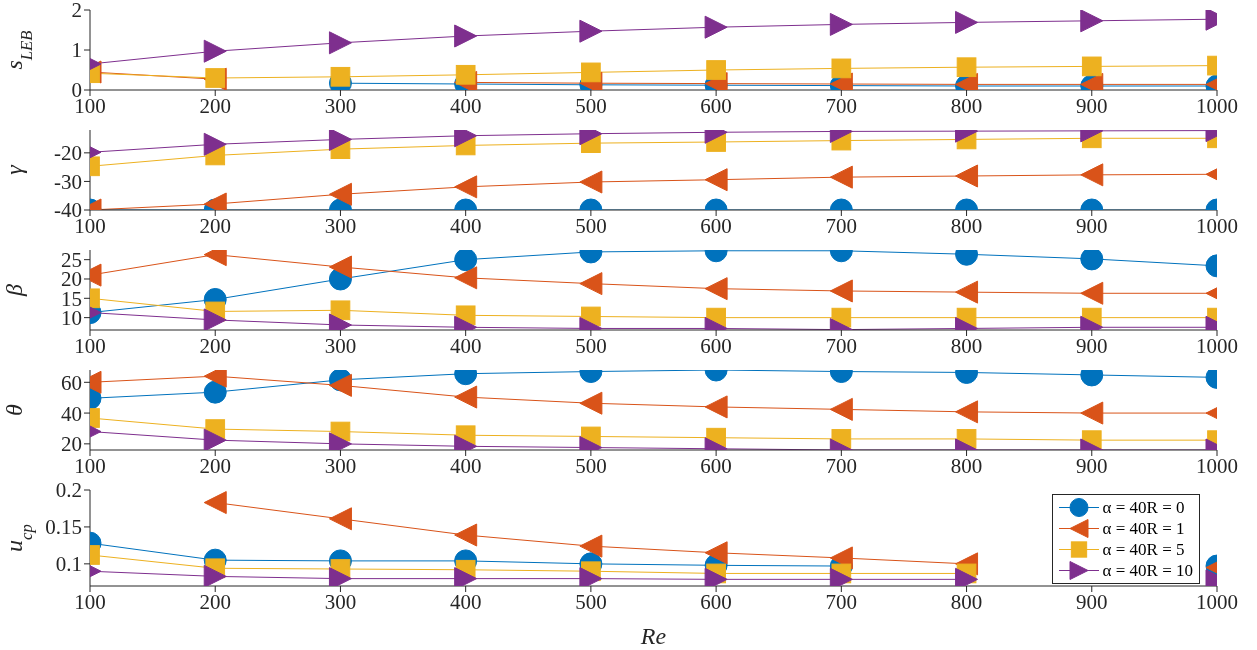 The height and width of the screenshot is (650, 1257). What do you see at coordinates (68, 490) in the screenshot?
I see `y-tick-label: 0.2` at bounding box center [68, 490].